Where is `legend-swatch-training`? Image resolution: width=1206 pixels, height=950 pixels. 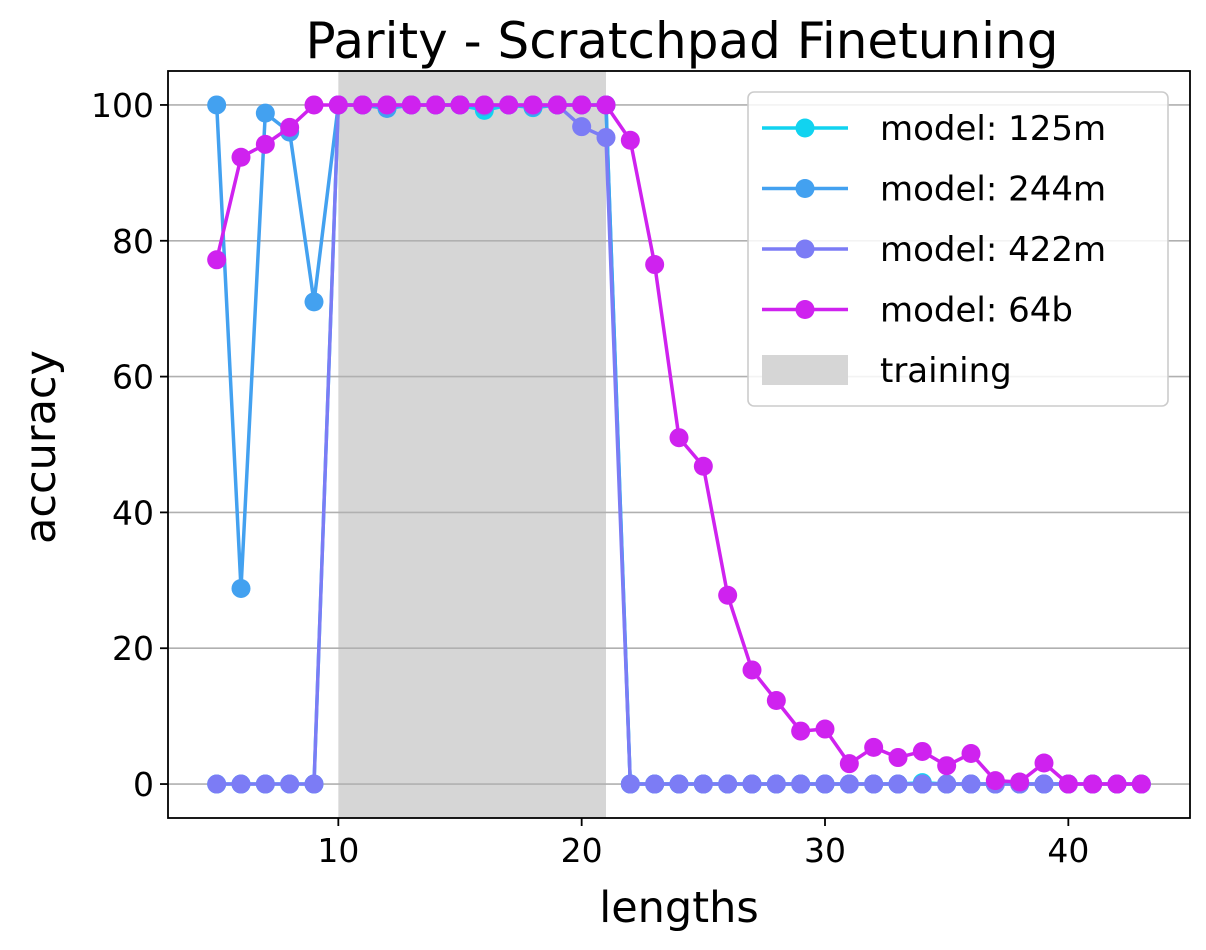
legend-swatch-training is located at coordinates (805, 370).